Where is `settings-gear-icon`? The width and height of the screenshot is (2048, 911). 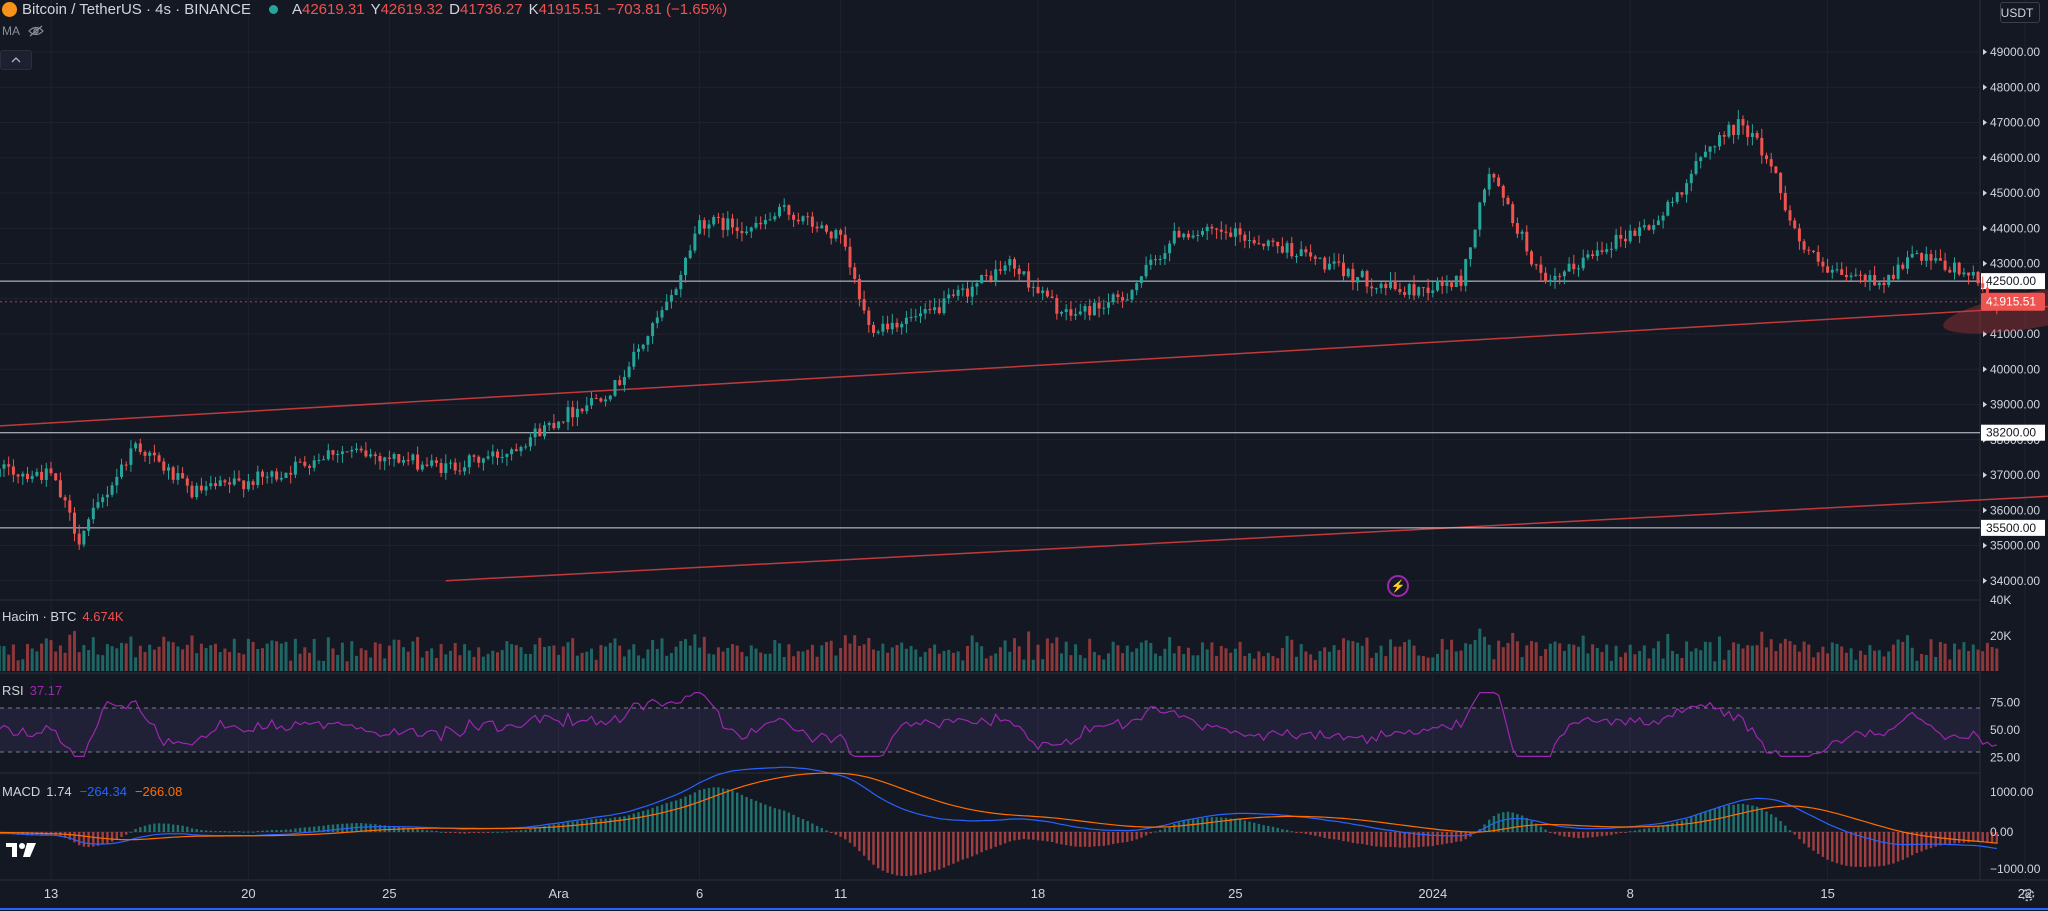 settings-gear-icon is located at coordinates (2028, 895).